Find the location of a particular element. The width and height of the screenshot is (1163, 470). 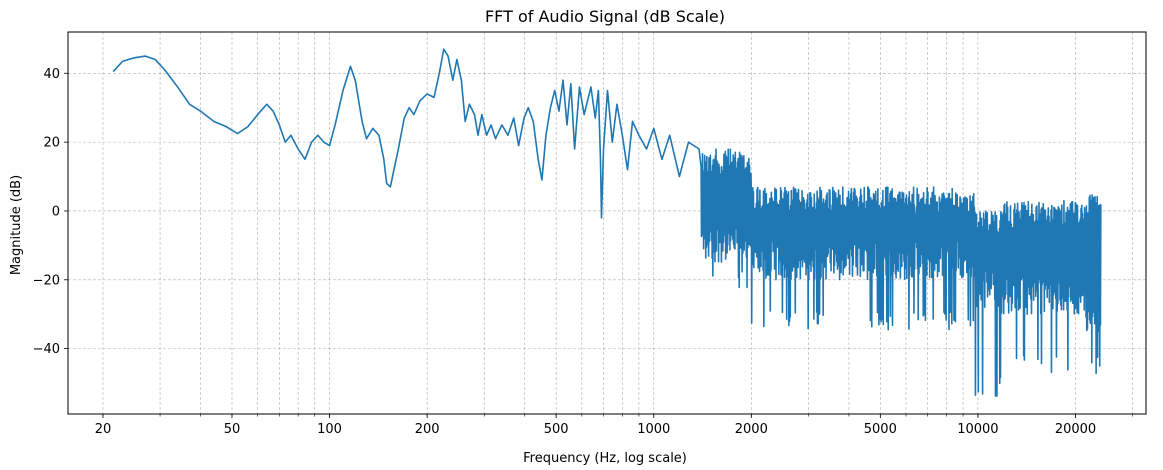

y-tick-label: −40 is located at coordinates (46, 349).